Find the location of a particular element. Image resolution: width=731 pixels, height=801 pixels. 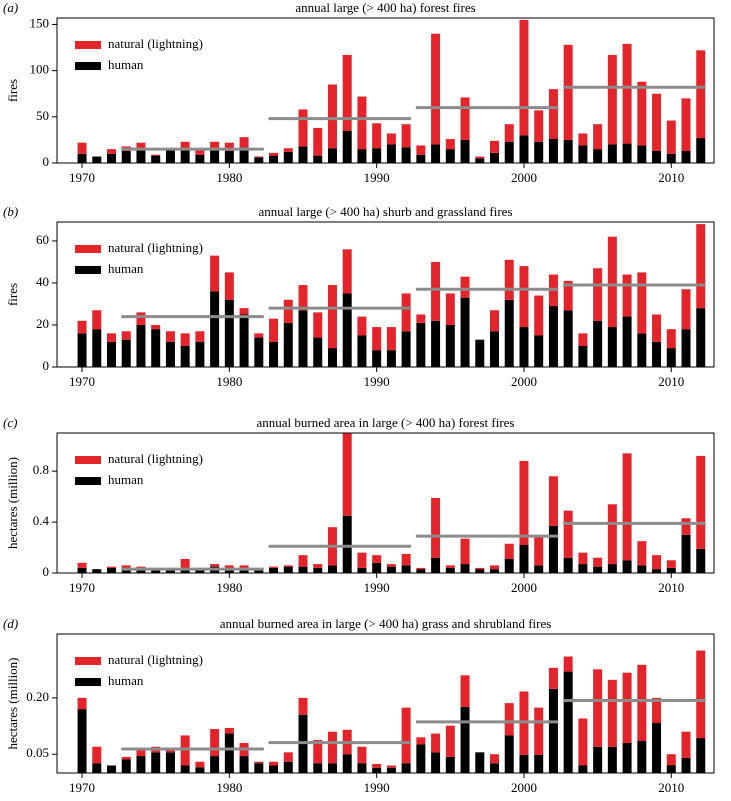

y-tick-label: 100 is located at coordinates (40, 69).